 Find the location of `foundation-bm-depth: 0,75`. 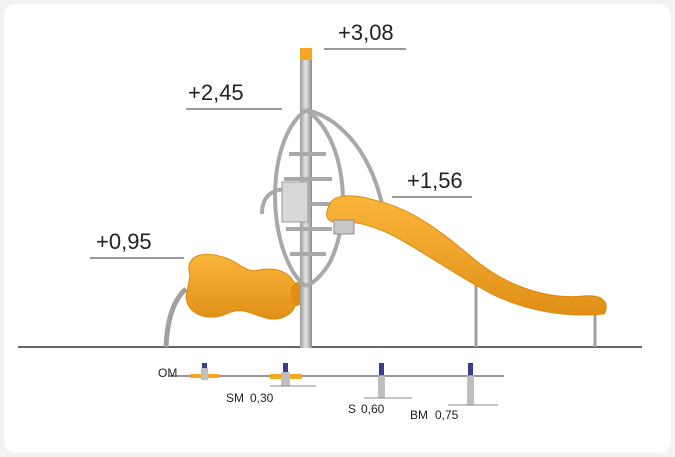

foundation-bm-depth: 0,75 is located at coordinates (447, 415).